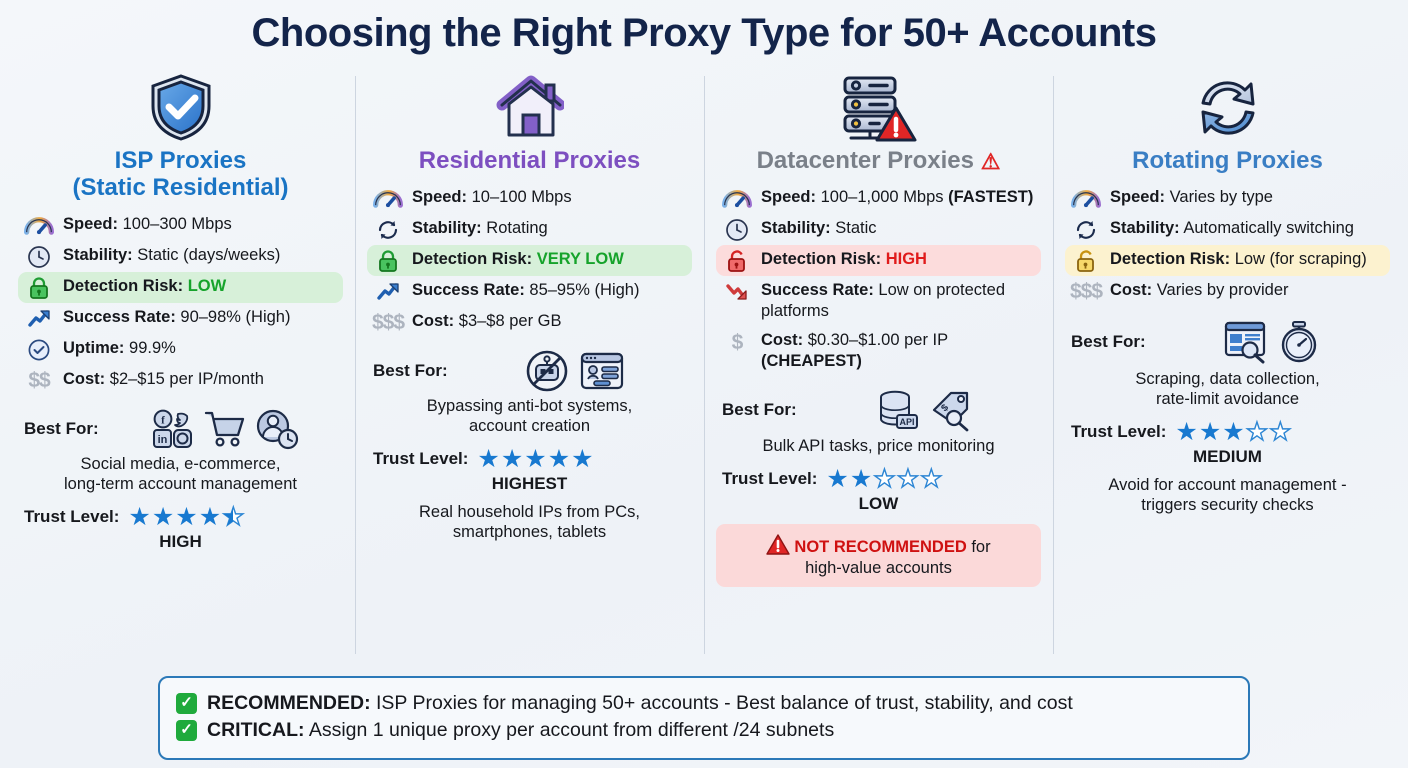 This screenshot has height=768, width=1408. Describe the element at coordinates (1273, 342) in the screenshot. I see `best-for-icons` at that location.